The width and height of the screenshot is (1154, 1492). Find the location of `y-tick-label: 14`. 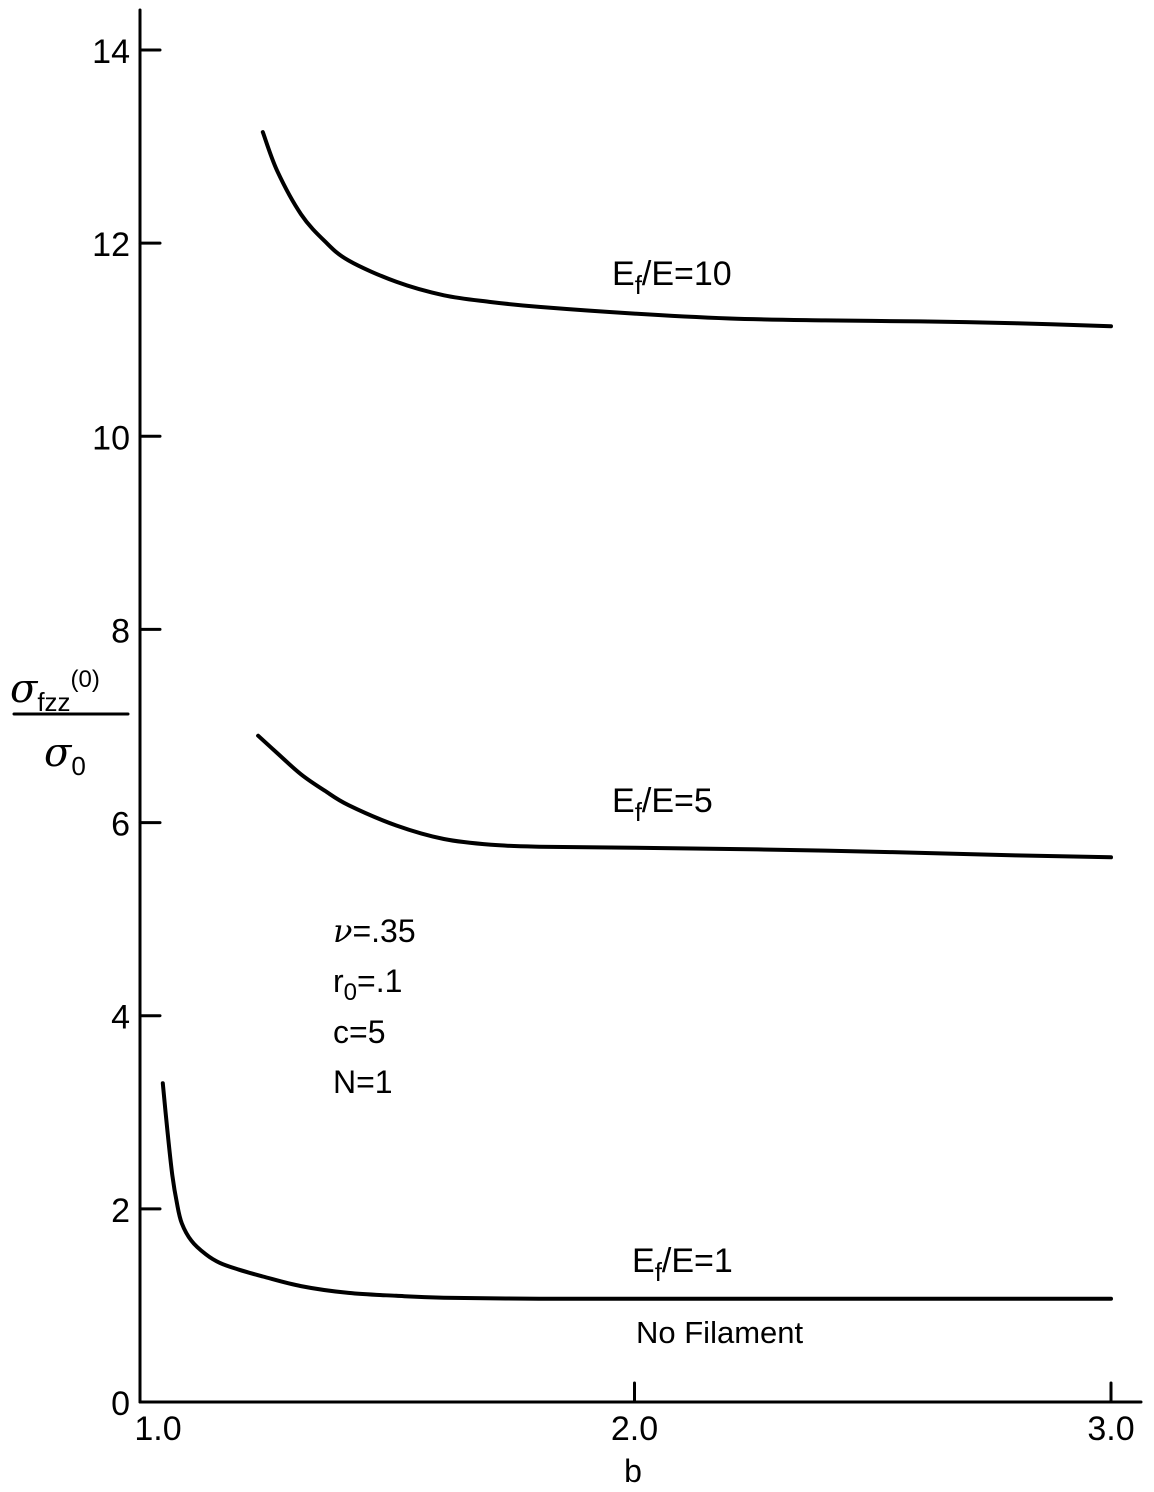

y-tick-label: 14 is located at coordinates (111, 52).